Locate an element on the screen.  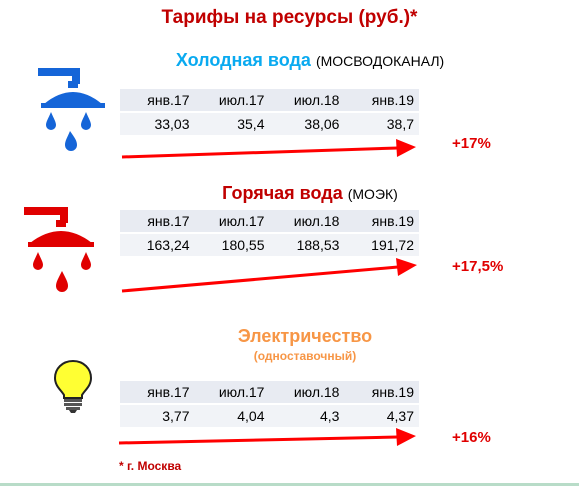
electricity-periods-row: янв.17 июл.17 июл.18 янв.19 is located at coordinates (269, 393).